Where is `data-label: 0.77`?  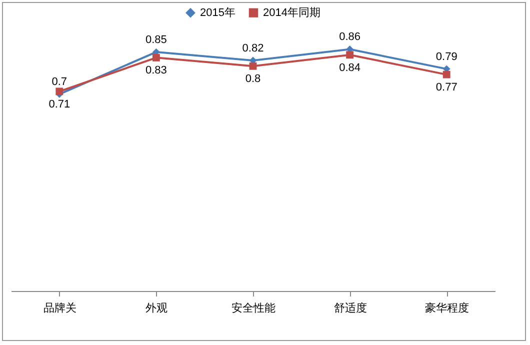 data-label: 0.77 is located at coordinates (447, 88).